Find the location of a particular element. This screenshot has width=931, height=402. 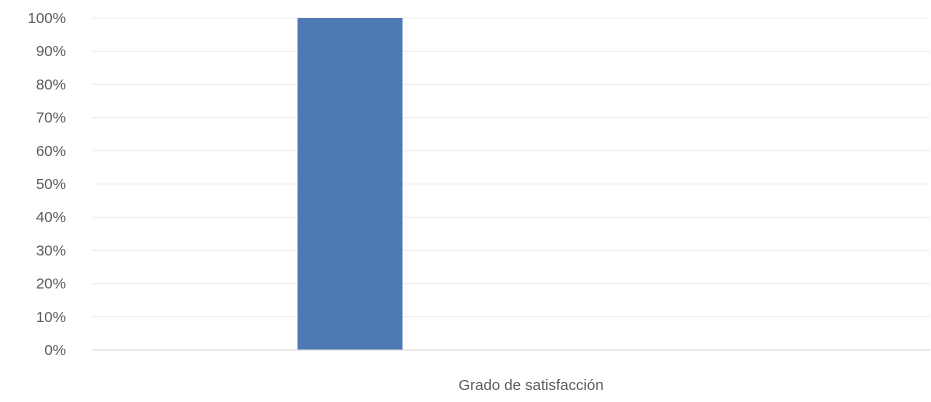

y-tick-label: 50% is located at coordinates (51, 184).